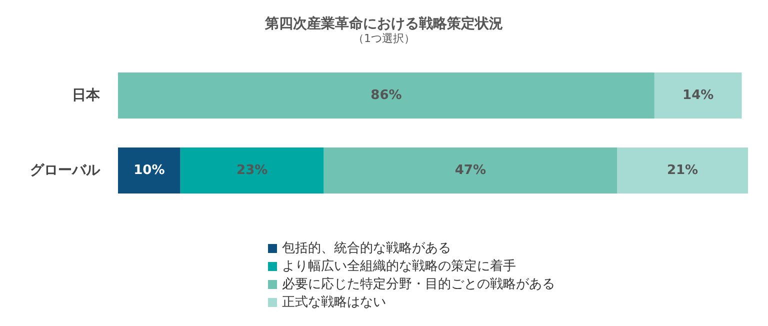  What do you see at coordinates (399, 266) in the screenshot?
I see `legend-label: より幅広い全組織的な戦略の策定に着手` at bounding box center [399, 266].